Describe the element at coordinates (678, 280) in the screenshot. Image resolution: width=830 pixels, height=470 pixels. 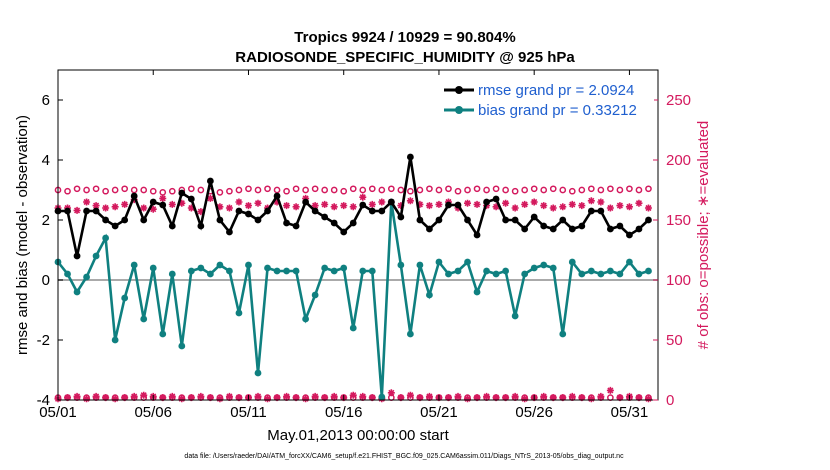
I see `y-right-tick-label: 100` at that location.